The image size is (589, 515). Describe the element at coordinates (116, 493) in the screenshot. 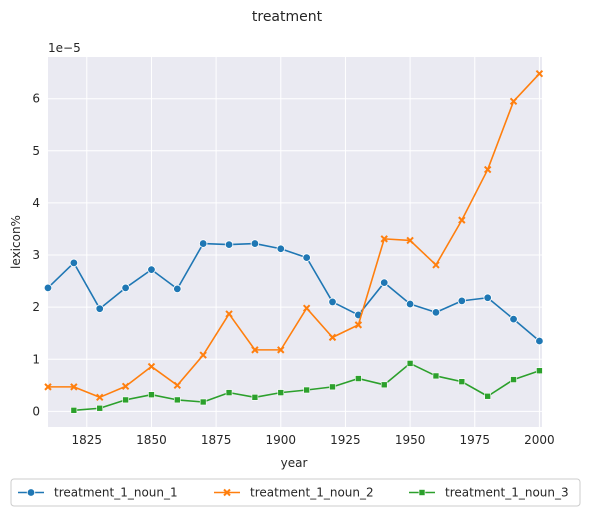

I see `legend-label-1: treatment_1_noun_1` at that location.